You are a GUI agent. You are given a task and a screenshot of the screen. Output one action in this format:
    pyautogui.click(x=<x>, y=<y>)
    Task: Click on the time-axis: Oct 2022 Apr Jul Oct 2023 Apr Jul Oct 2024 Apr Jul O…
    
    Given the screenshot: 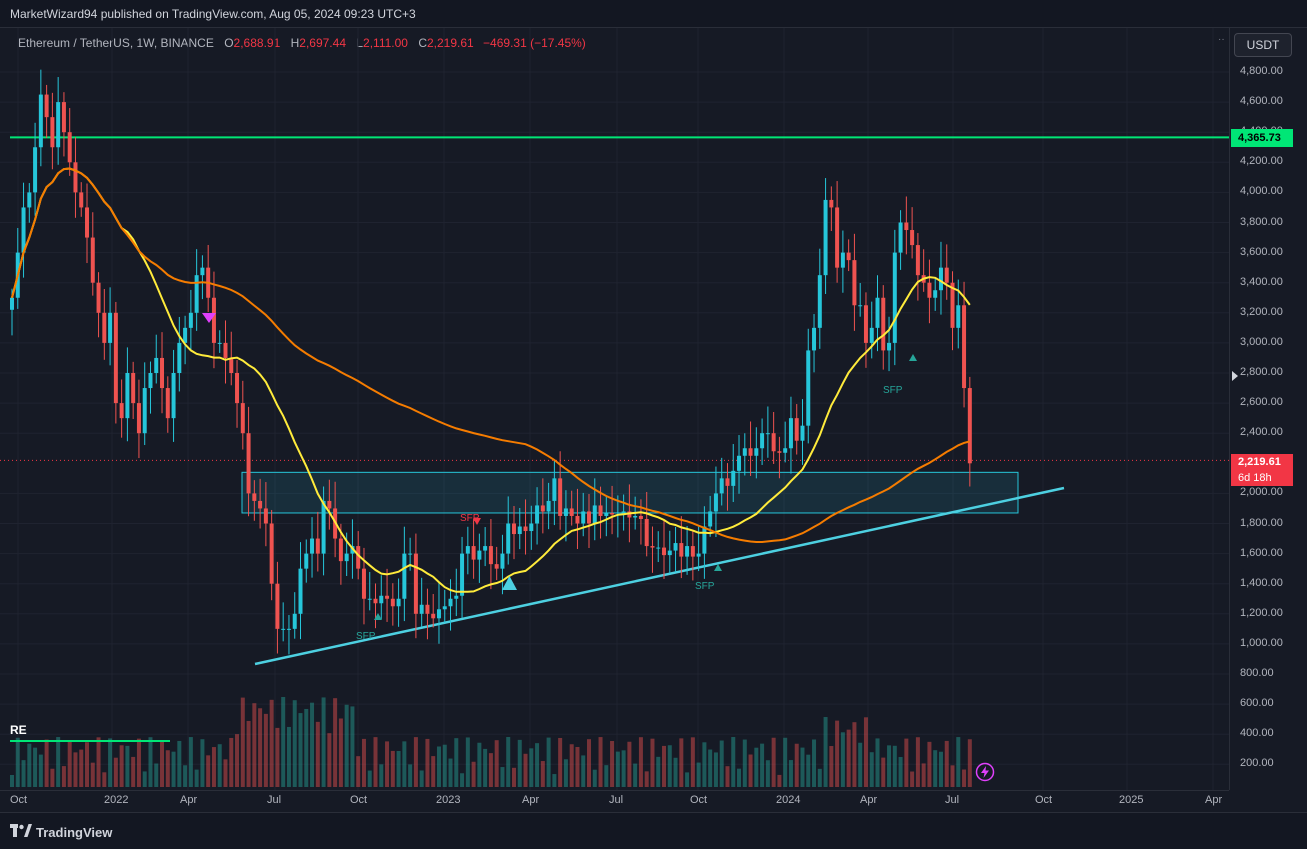 What is the action you would take?
    pyautogui.click(x=614, y=801)
    